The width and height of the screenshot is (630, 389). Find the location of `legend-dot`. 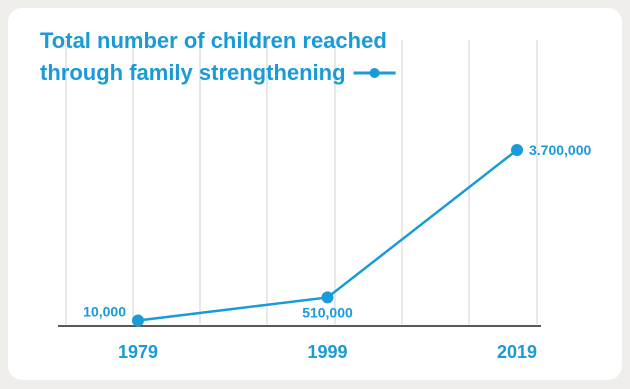

legend-dot is located at coordinates (374, 73).